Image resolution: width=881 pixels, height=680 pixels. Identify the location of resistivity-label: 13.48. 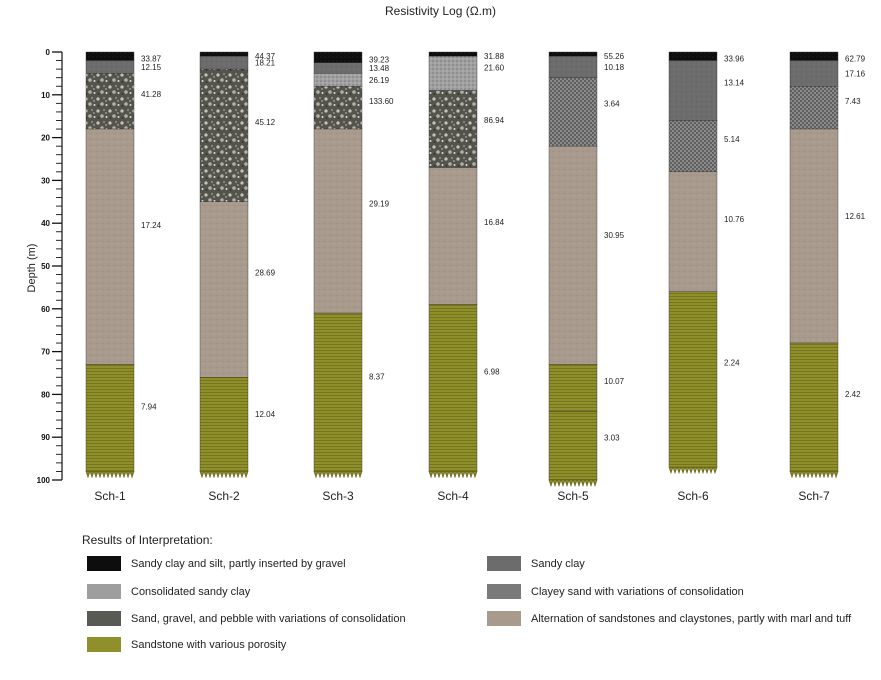
(379, 68).